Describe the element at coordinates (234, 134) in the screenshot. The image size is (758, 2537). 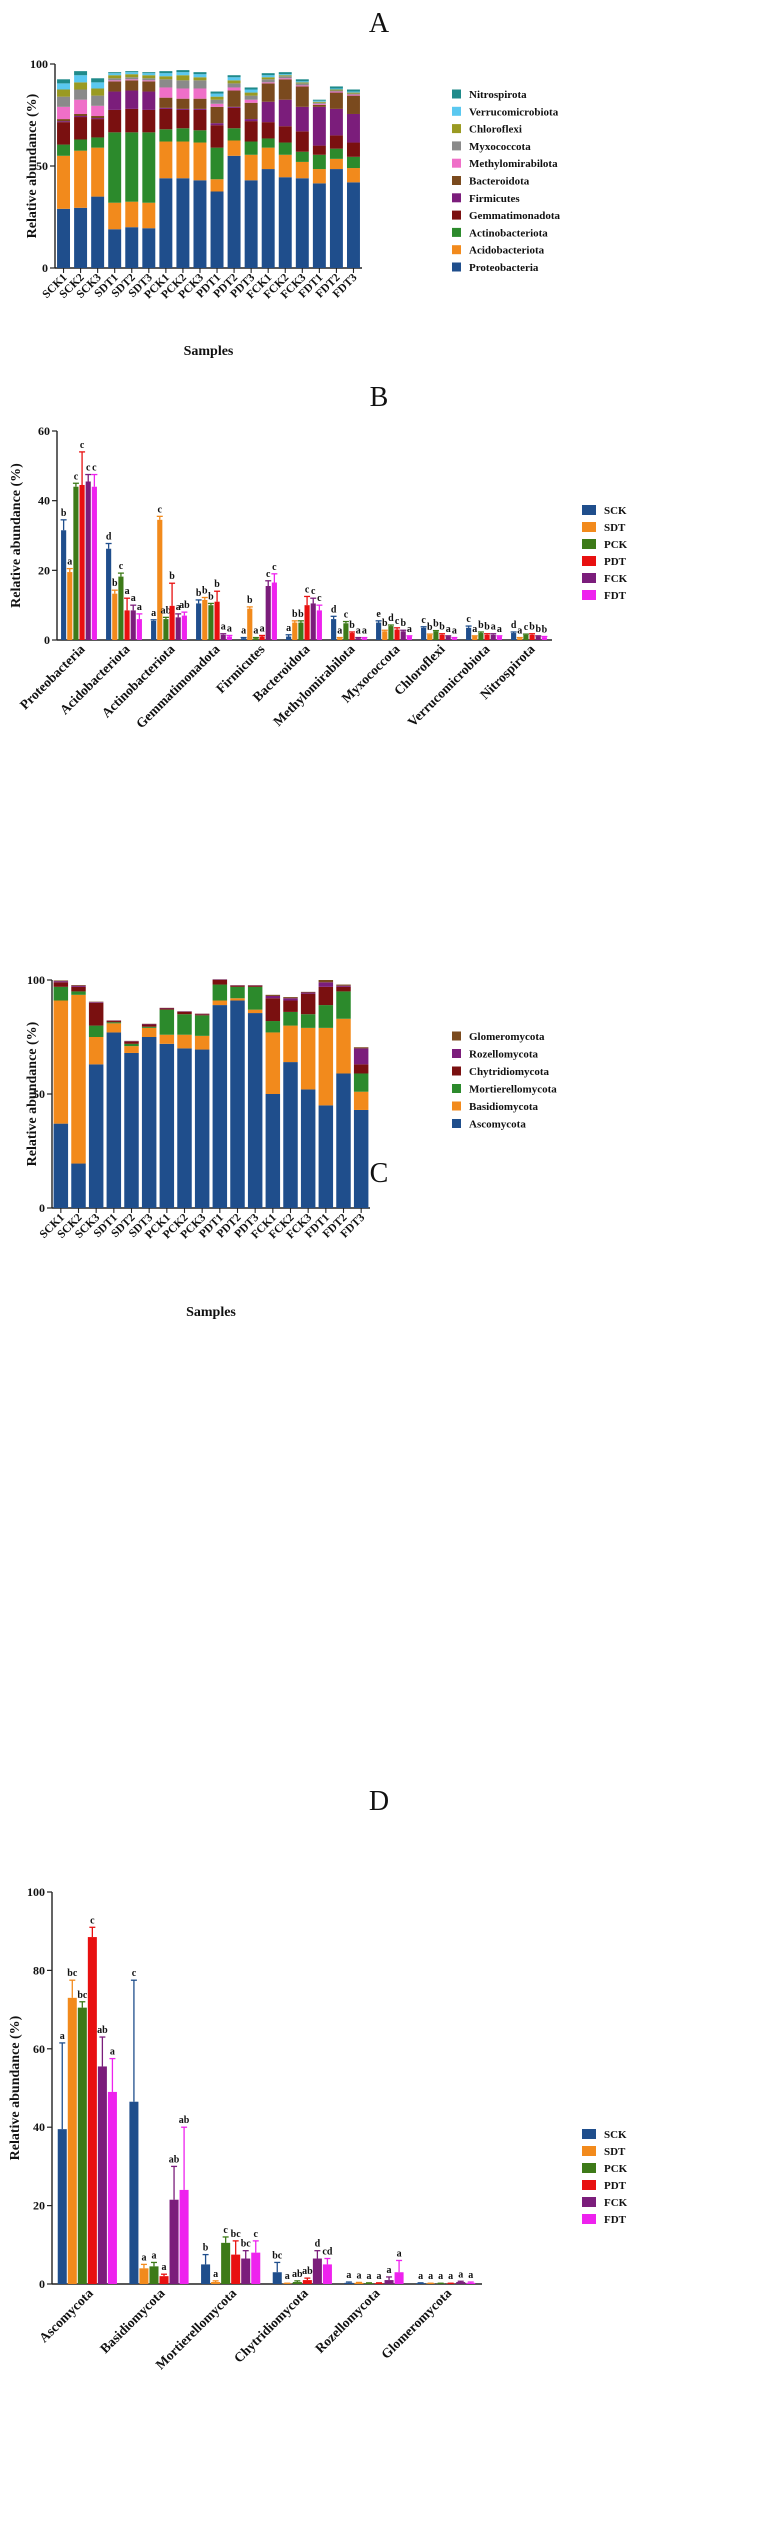
I see `bar-segment-actinobacteriota-pdt2` at that location.